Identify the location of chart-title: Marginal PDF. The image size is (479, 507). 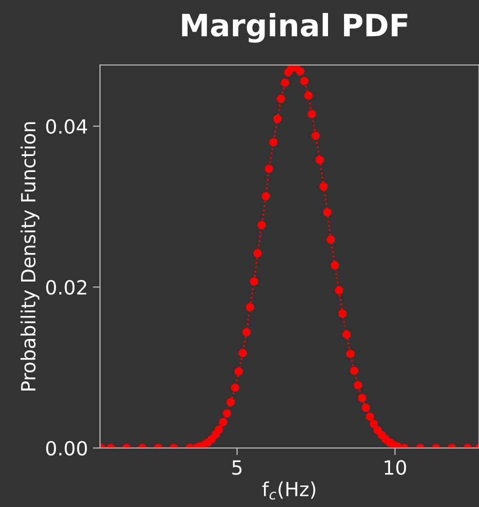
(295, 27).